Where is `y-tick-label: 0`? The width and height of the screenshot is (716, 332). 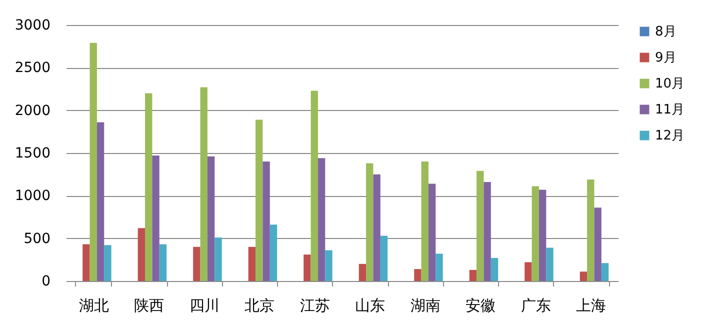
y-tick-label: 0 is located at coordinates (46, 282).